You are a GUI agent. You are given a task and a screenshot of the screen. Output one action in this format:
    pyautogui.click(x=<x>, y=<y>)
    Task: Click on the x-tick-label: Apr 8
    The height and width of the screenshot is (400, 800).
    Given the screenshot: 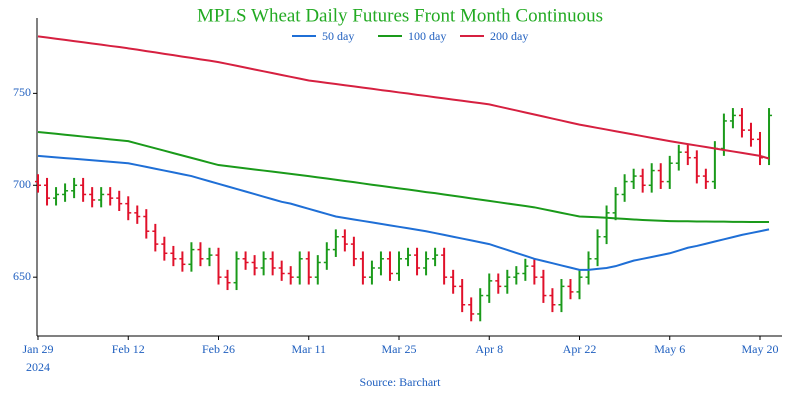 What is the action you would take?
    pyautogui.click(x=489, y=349)
    